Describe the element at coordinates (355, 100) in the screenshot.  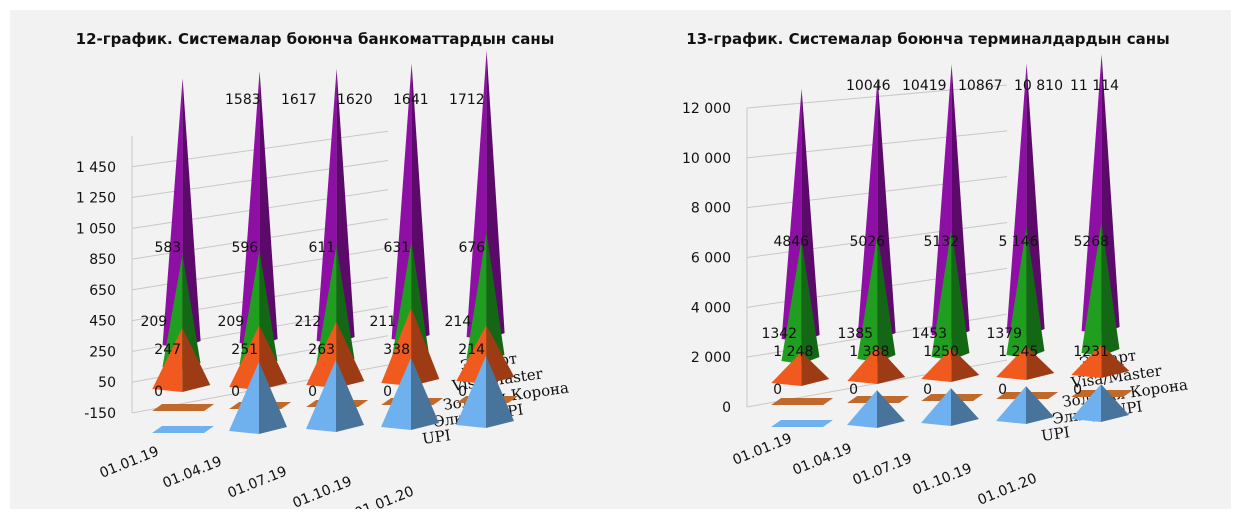
I see `data-label: 1620` at that location.